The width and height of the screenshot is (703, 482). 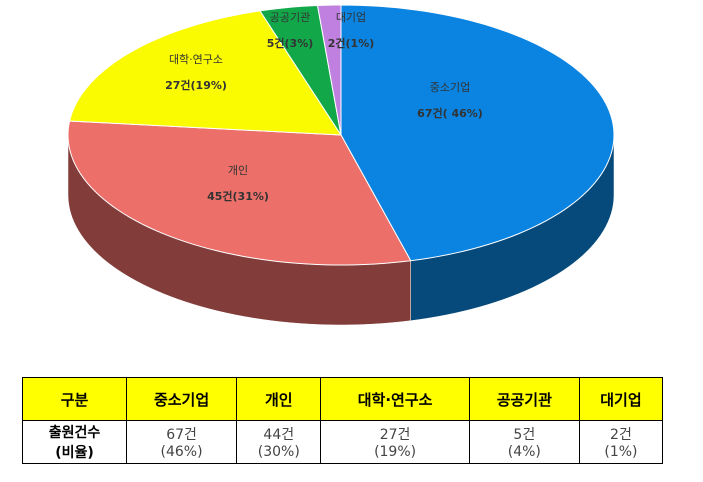 I want to click on data-cell: 5건 (4%), so click(x=524, y=442).